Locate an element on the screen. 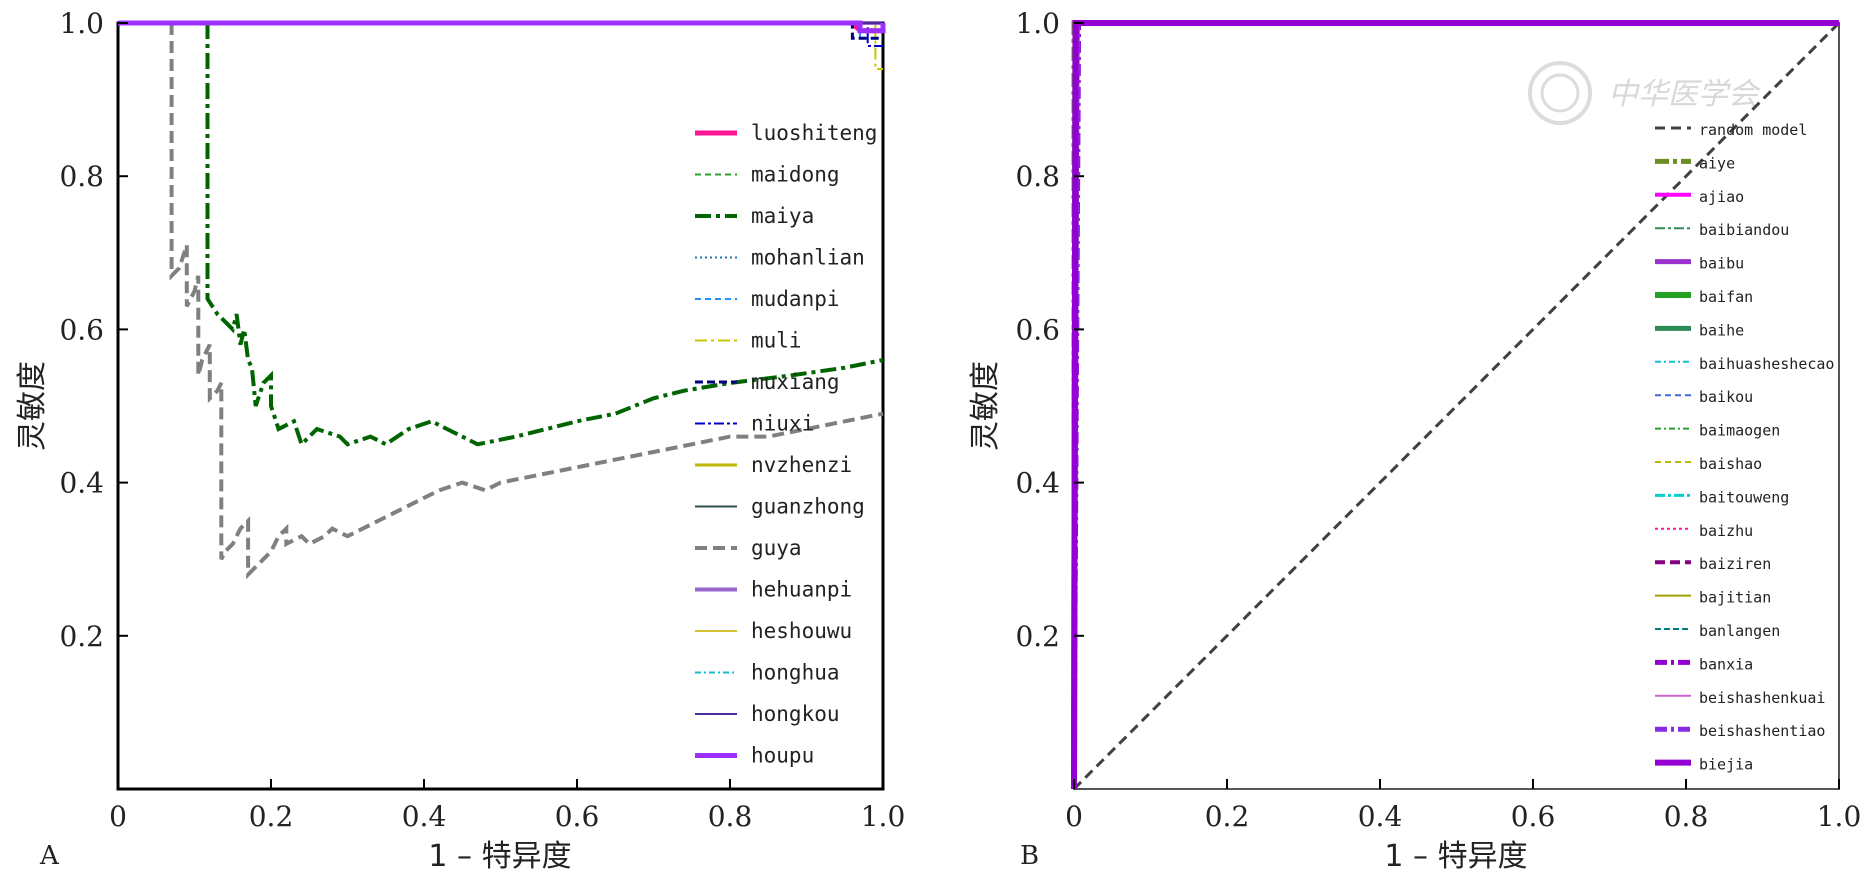 This screenshot has height=877, width=1869. panel-label-b: B is located at coordinates (1029, 856).